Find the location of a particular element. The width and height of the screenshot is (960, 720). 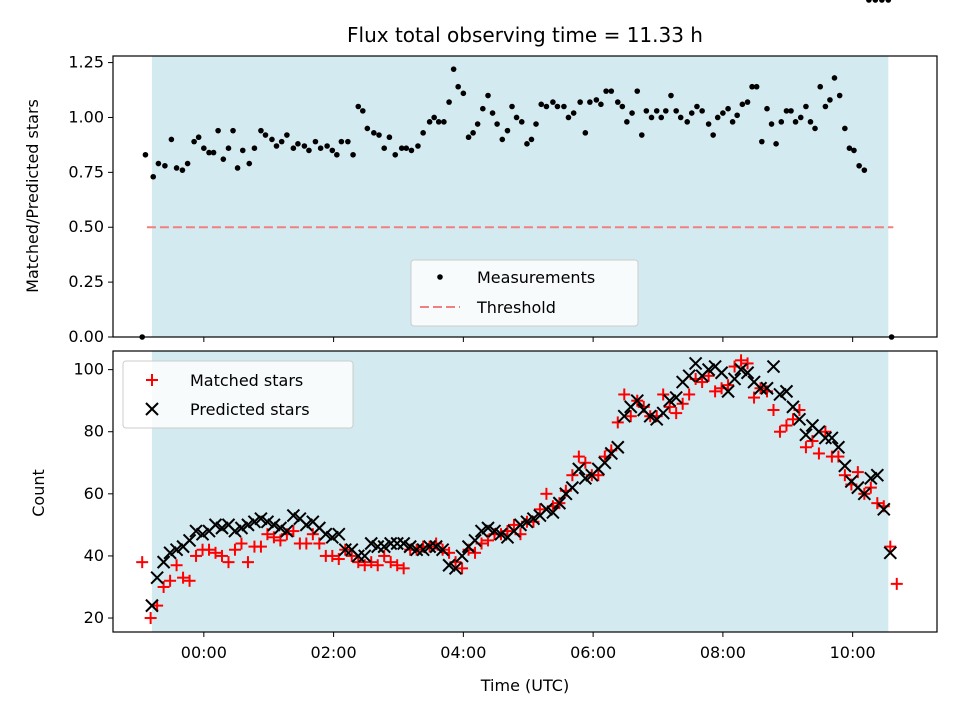

y-tick-label: 1.25 is located at coordinates (86, 62).